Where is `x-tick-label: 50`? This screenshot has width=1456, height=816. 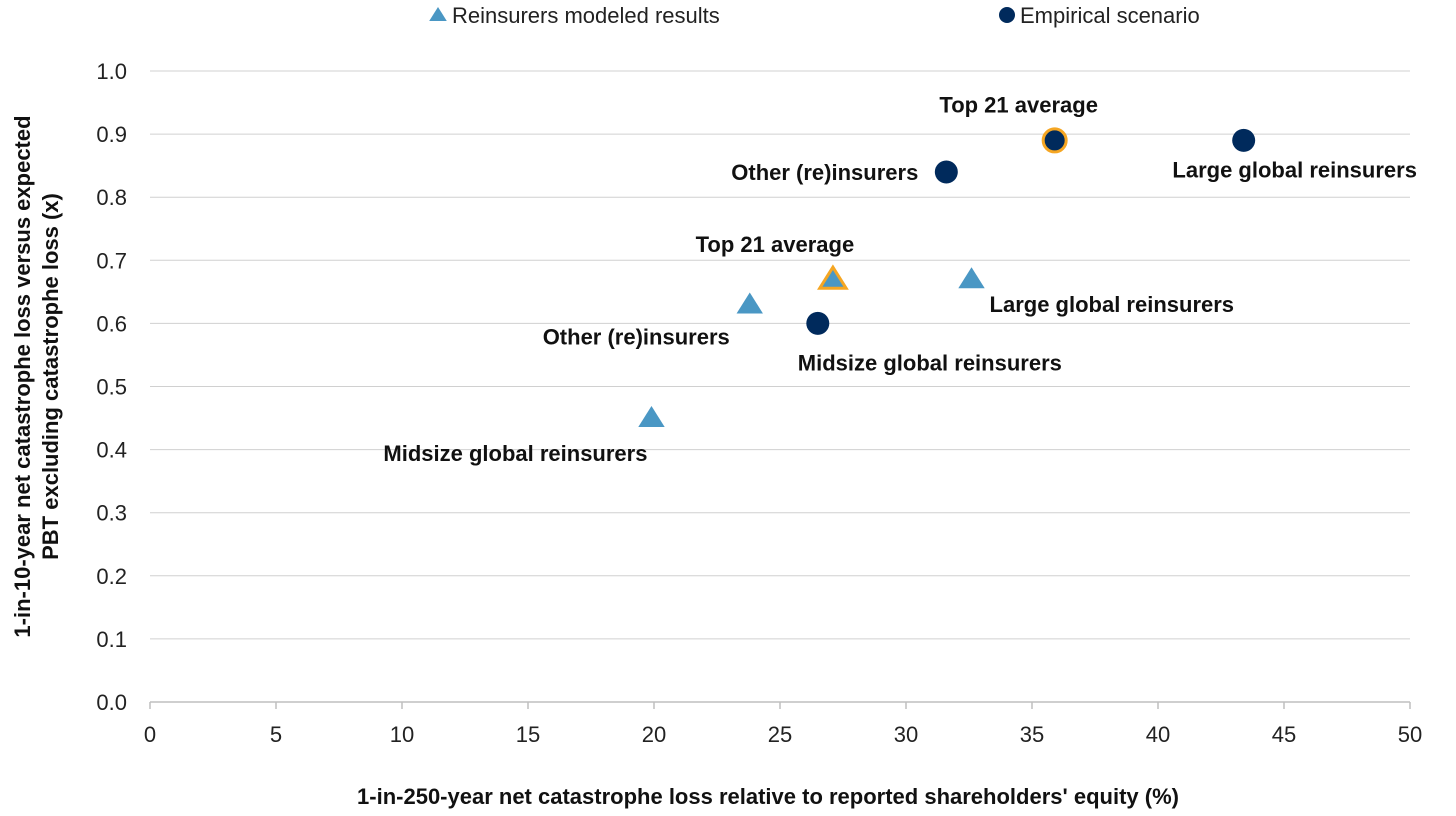
x-tick-label: 50 is located at coordinates (1410, 734).